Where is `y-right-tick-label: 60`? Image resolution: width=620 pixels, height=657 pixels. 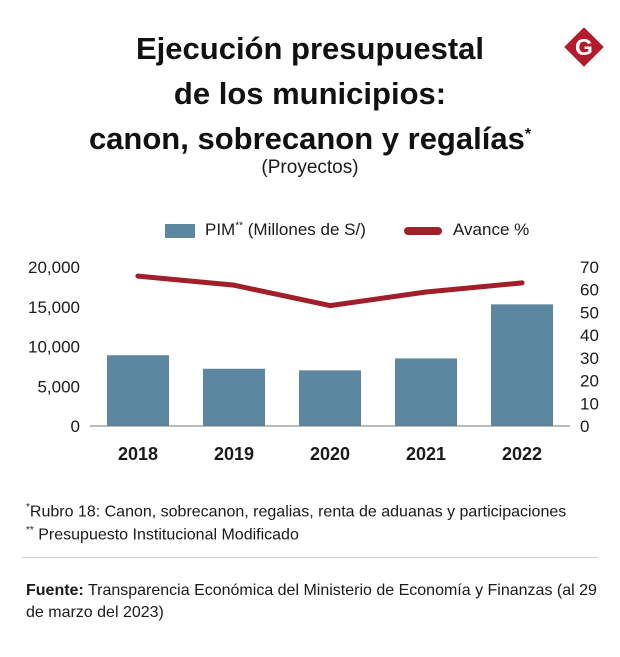 y-right-tick-label: 60 is located at coordinates (589, 290).